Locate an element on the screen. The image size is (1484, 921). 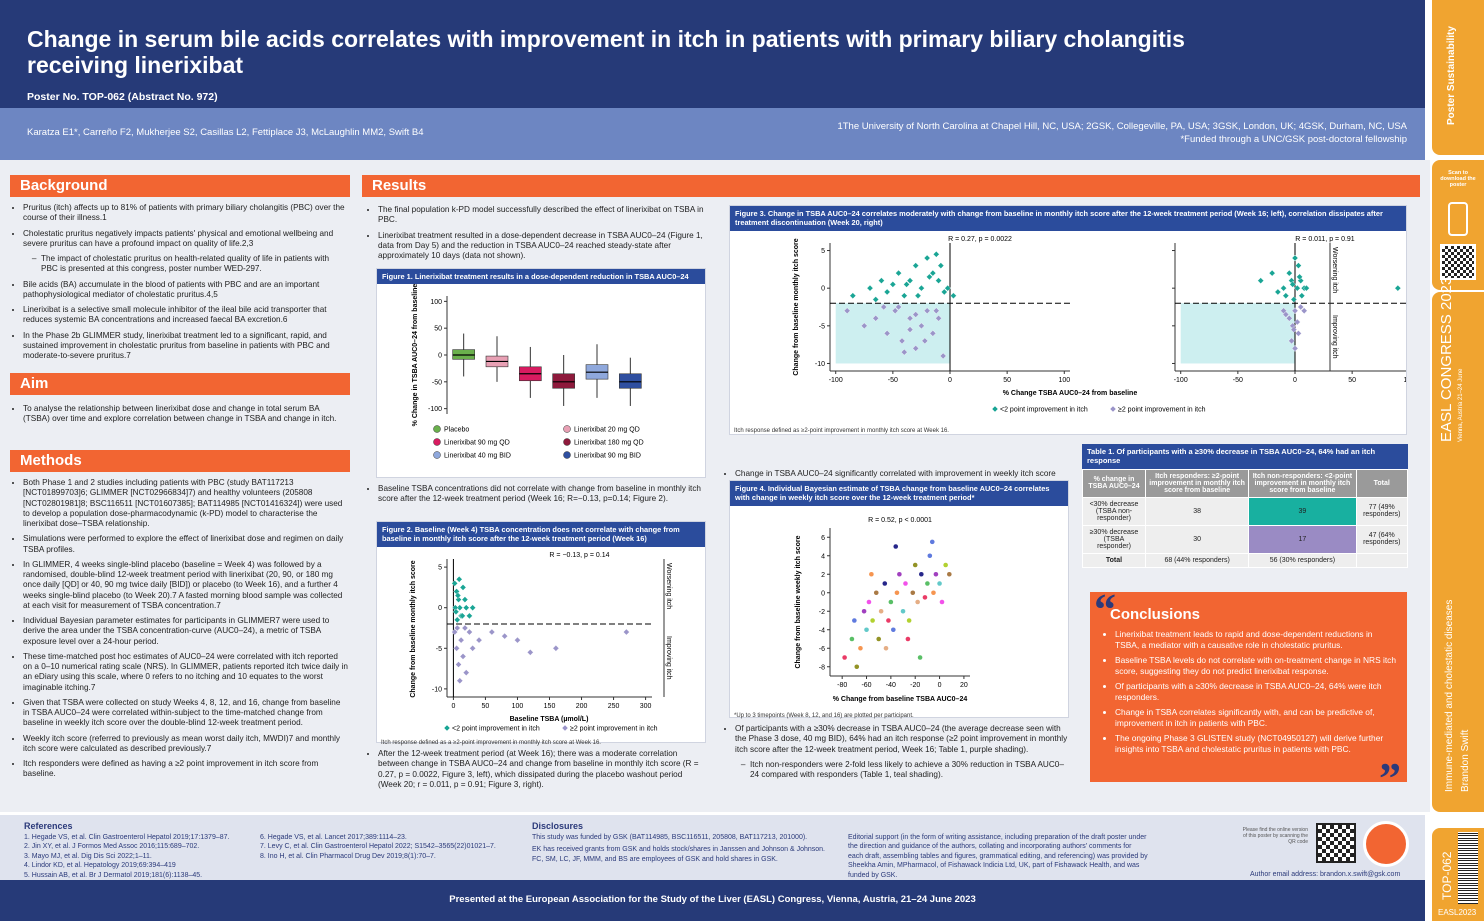
cell: 47 (64% responders) is located at coordinates (1381, 539).